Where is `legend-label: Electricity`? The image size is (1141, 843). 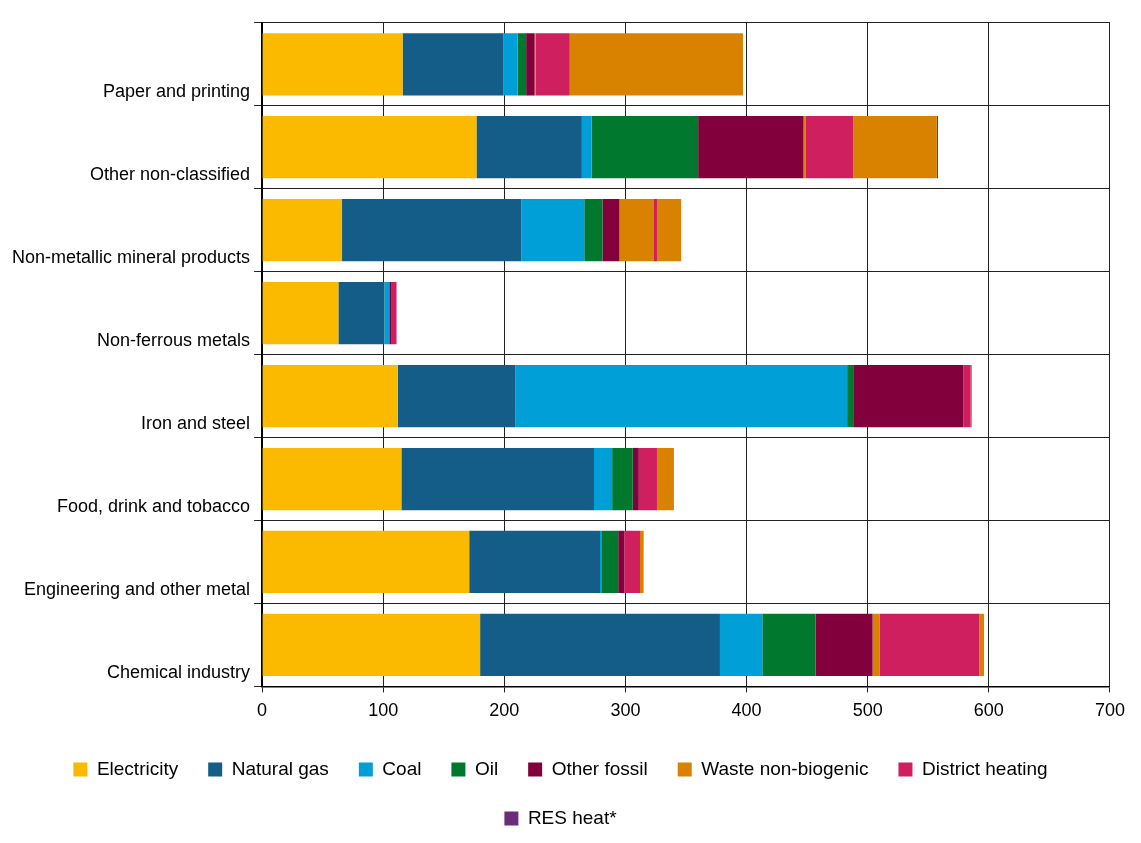 legend-label: Electricity is located at coordinates (137, 768).